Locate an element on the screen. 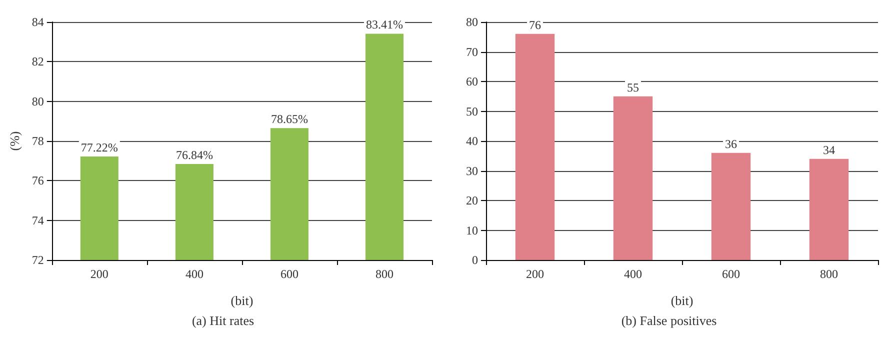 This screenshot has width=893, height=338. data-label: 77.22% is located at coordinates (99, 147).